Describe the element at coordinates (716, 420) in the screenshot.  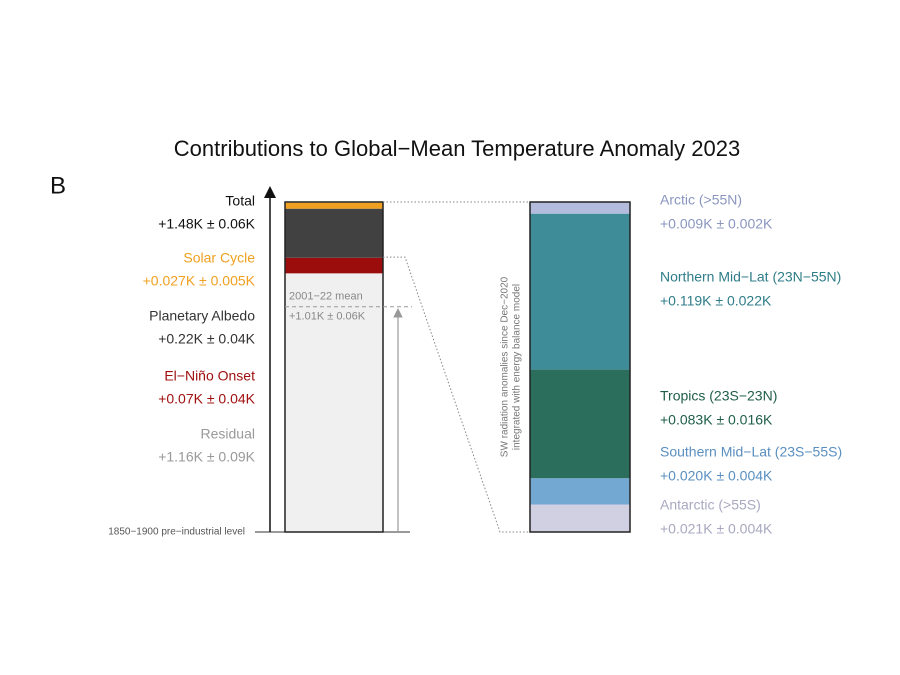
I see `breakdown-value: +0.083K ± 0.016K` at that location.